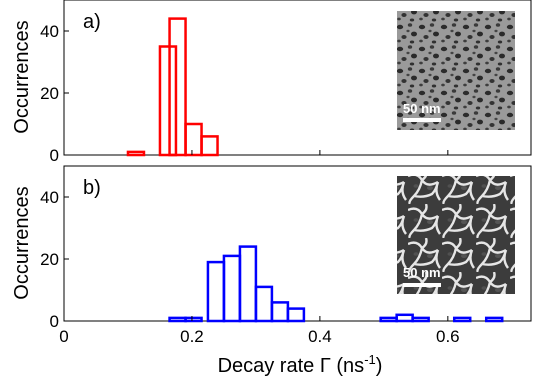 Image resolution: width=534 pixels, height=381 pixels. Describe the element at coordinates (422, 285) in the screenshot. I see `scale-bar-b` at that location.